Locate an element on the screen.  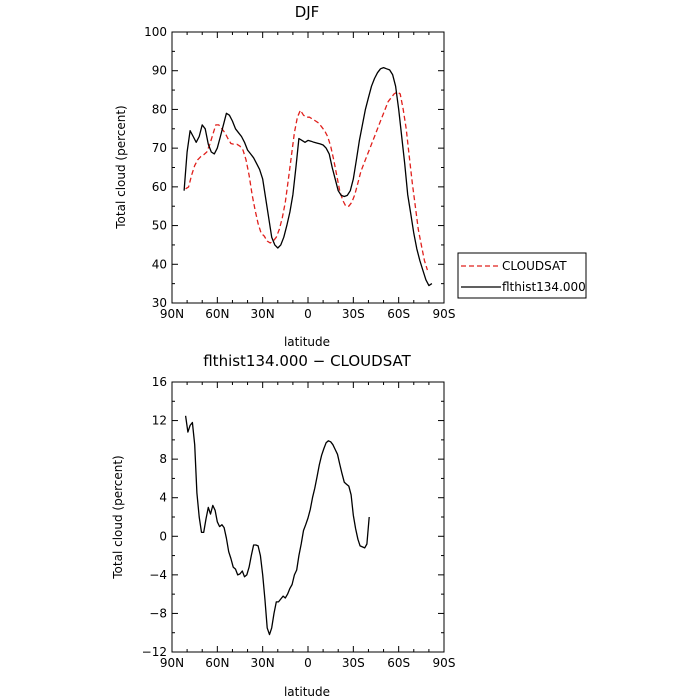
y-tick-label: 60 is located at coordinates (159, 187).